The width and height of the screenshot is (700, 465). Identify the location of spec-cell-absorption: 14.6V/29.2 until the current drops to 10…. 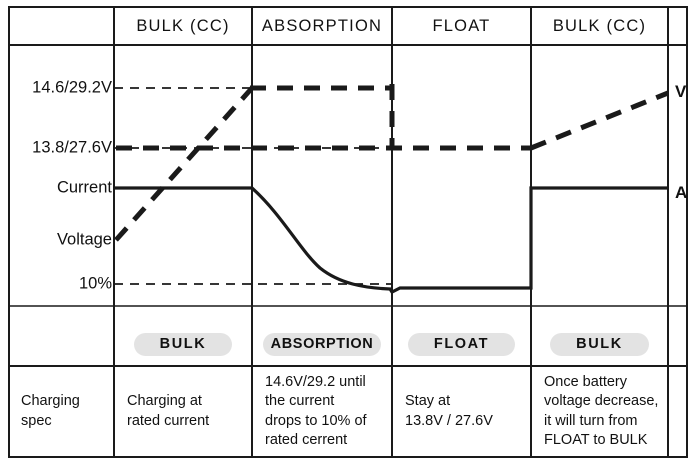
(322, 411).